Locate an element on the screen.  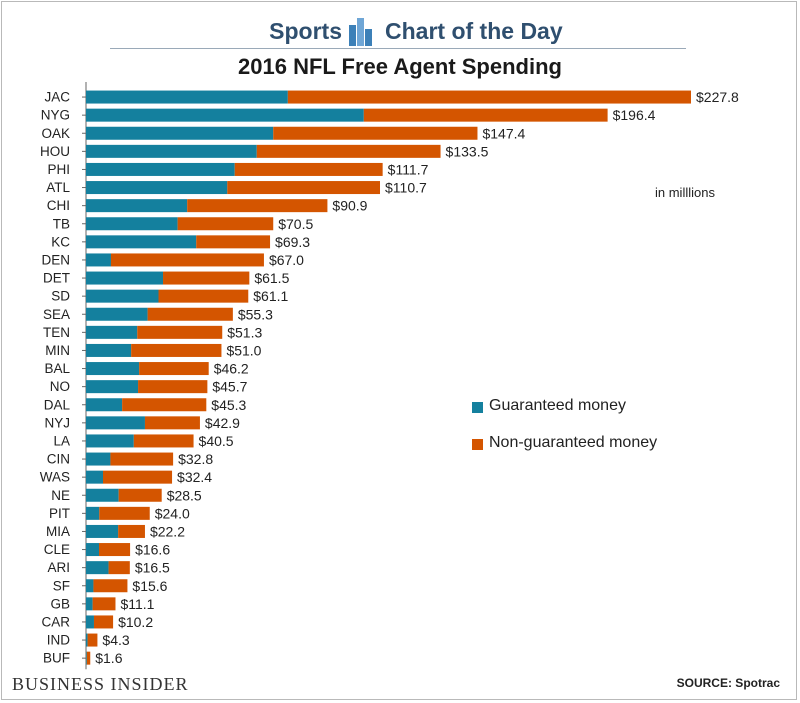
category-label-no: NO is located at coordinates (60, 386).